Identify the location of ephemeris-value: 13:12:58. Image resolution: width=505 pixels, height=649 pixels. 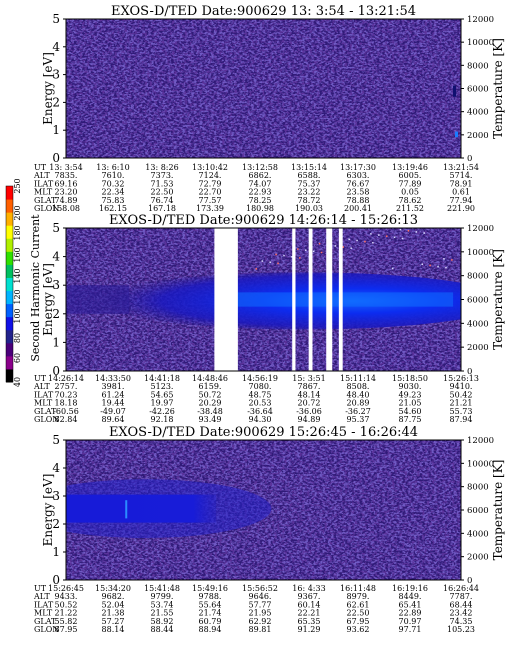
(260, 167).